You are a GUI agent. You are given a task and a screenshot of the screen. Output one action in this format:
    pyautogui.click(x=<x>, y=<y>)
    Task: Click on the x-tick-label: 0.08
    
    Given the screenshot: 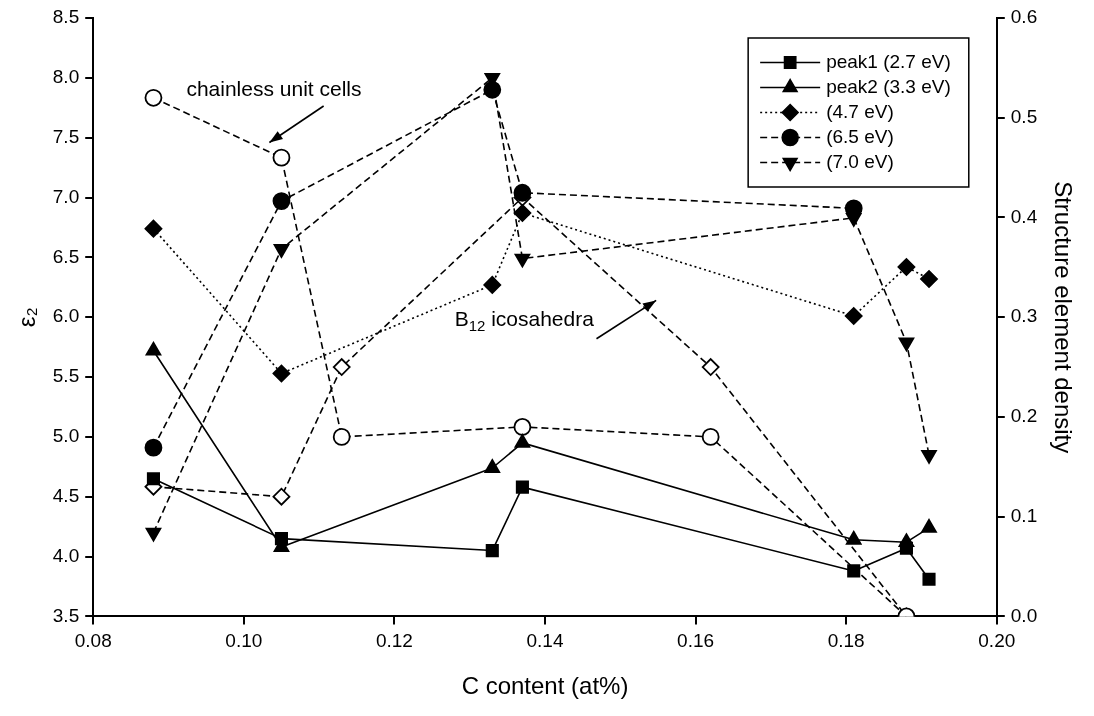 What is the action you would take?
    pyautogui.click(x=93, y=641)
    